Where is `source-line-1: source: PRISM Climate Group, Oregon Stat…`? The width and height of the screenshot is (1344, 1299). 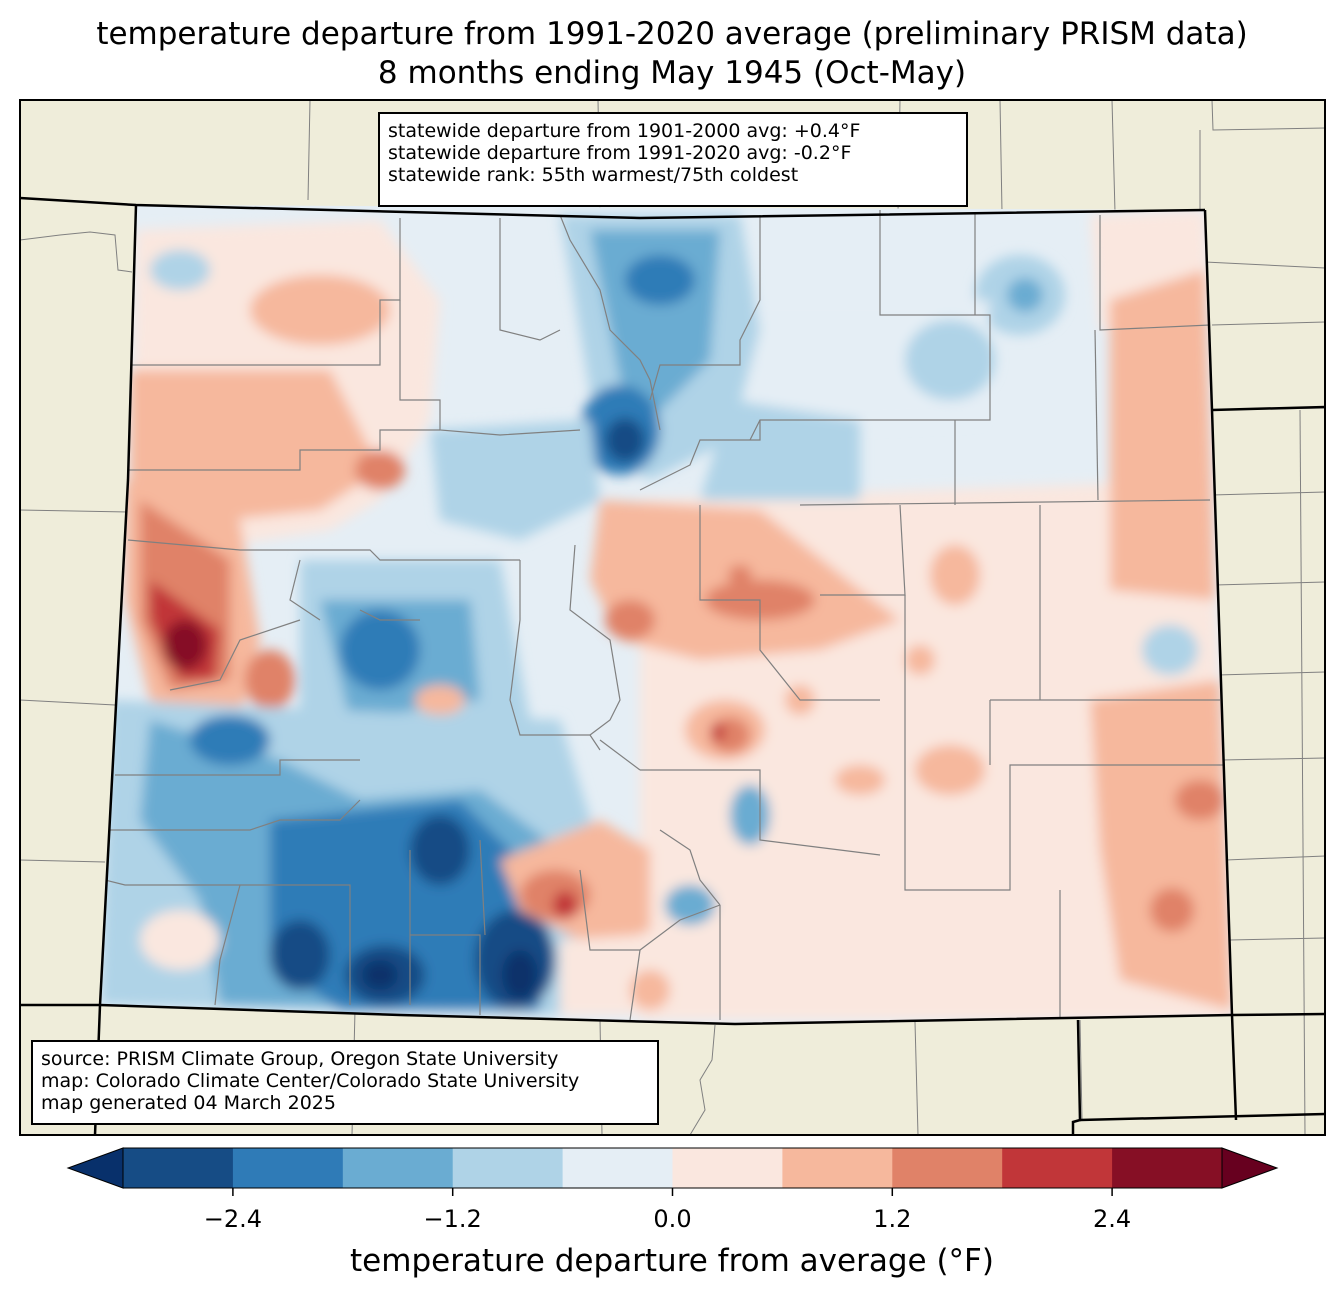 source-line-1: source: PRISM Climate Group, Oregon Stat… is located at coordinates (300, 1059).